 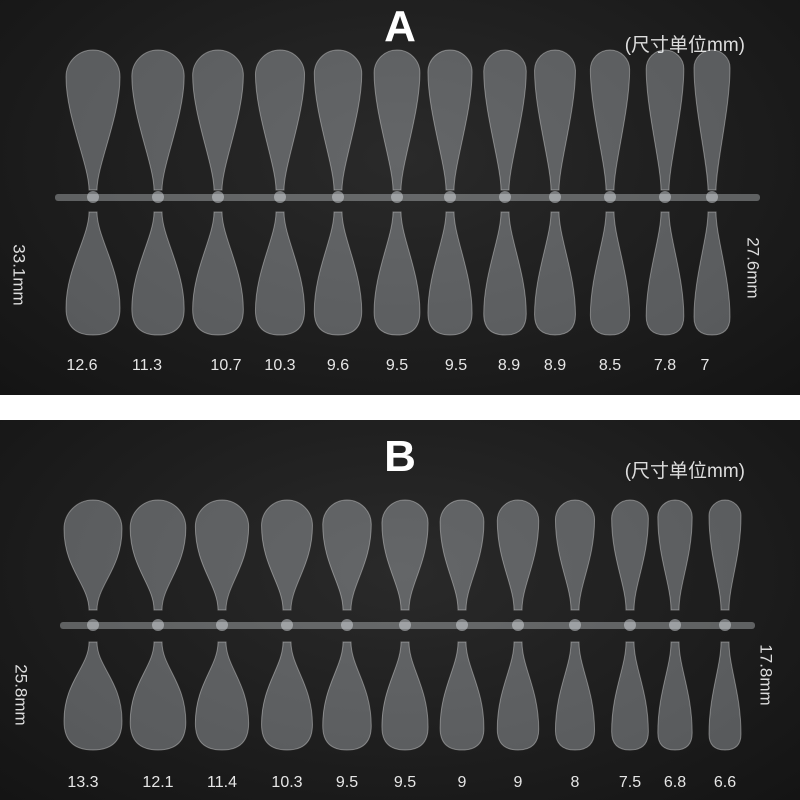 What do you see at coordinates (225, 365) in the screenshot?
I see `width-label: 10.7` at bounding box center [225, 365].